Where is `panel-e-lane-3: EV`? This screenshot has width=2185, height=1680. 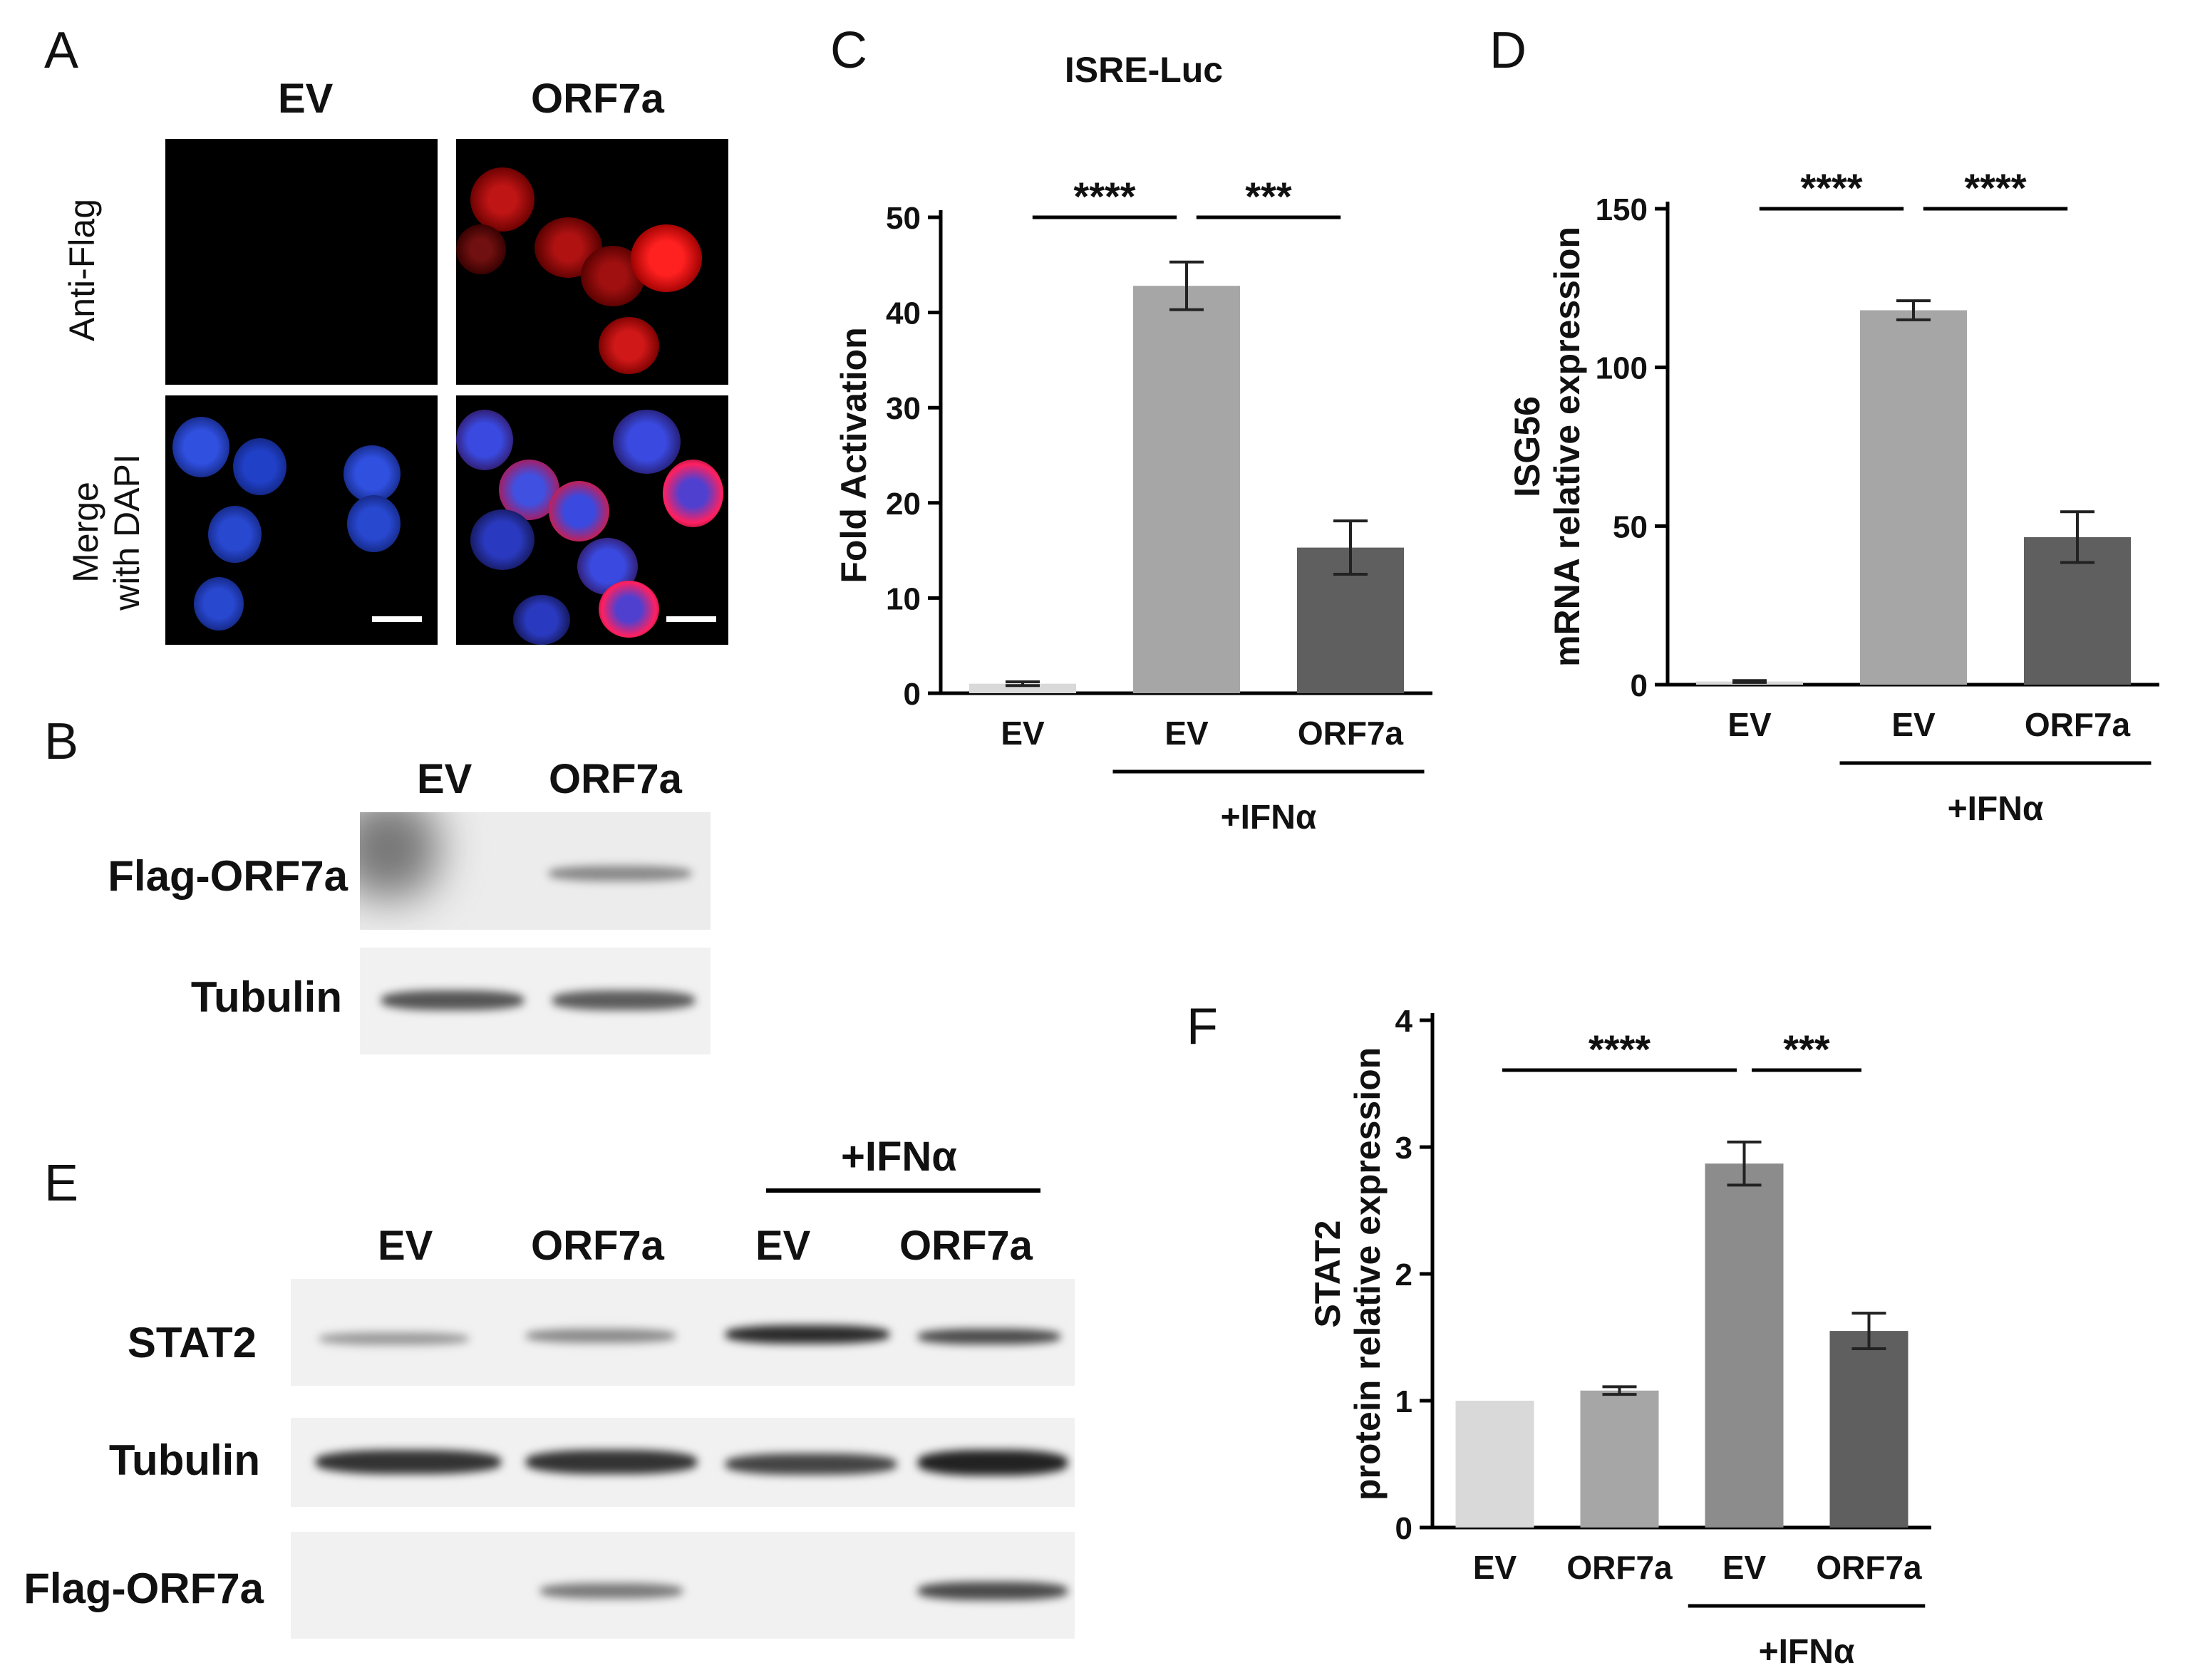
panel-e-lane-3: EV is located at coordinates (783, 1246).